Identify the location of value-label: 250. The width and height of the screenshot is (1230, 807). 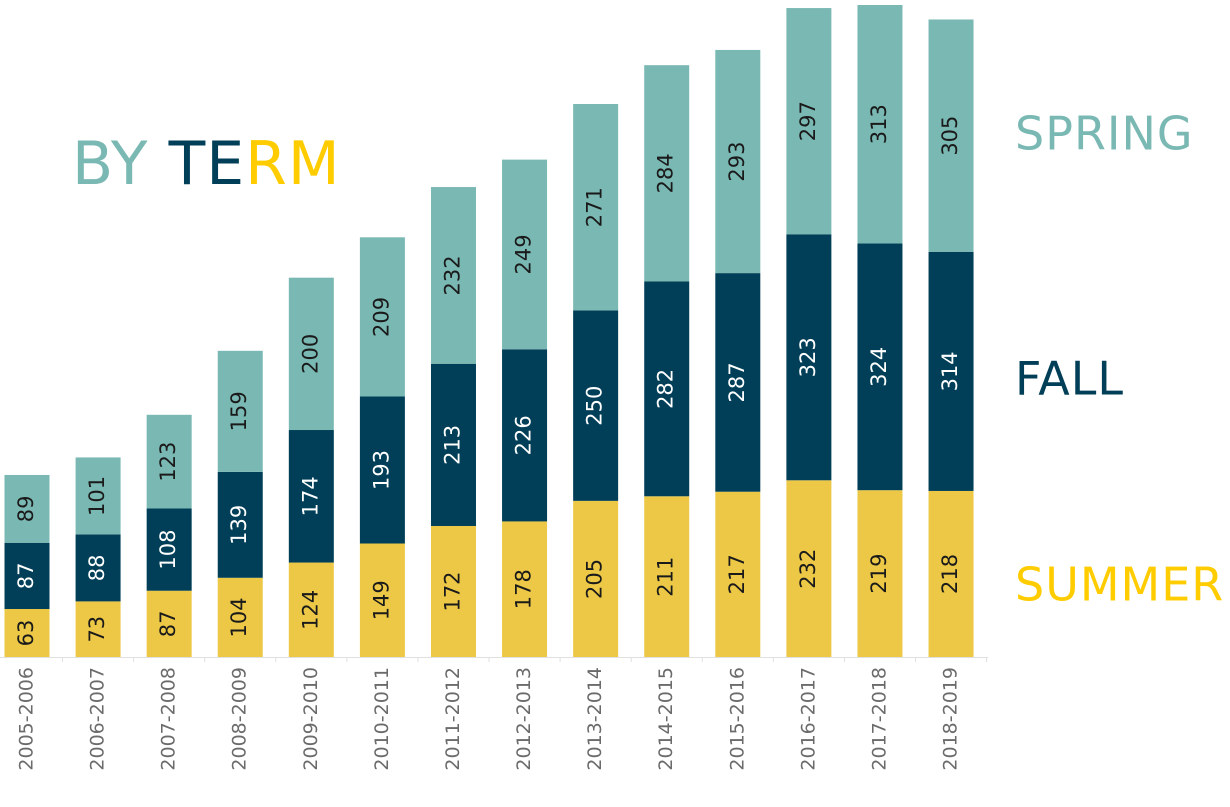
(595, 406).